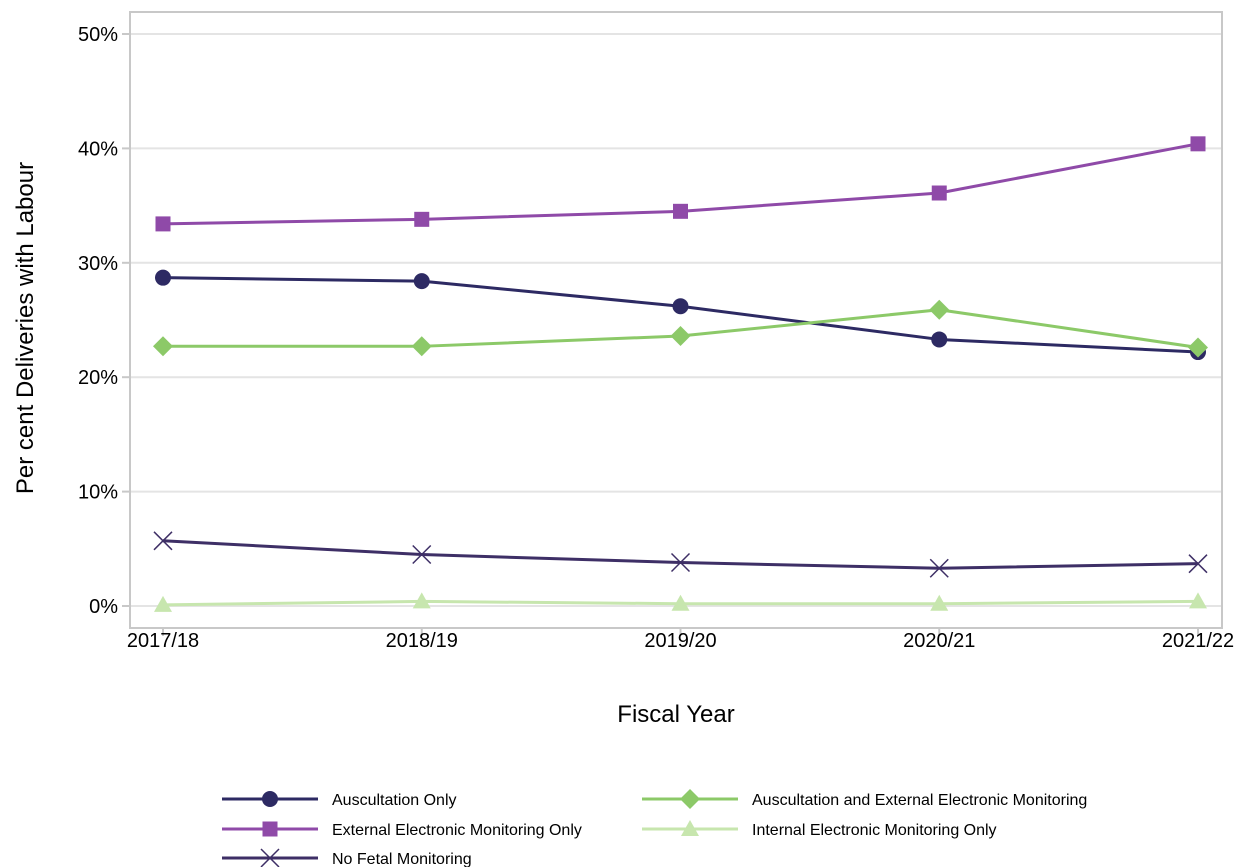 Image resolution: width=1243 pixels, height=867 pixels. Describe the element at coordinates (402, 859) in the screenshot. I see `legend-label: No Fetal Monitoring` at that location.